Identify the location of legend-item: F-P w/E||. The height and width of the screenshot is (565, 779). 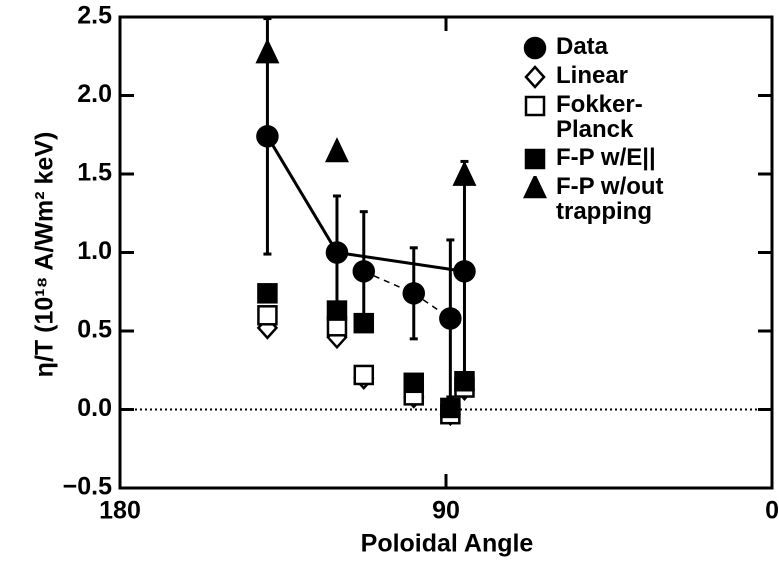
(642, 158).